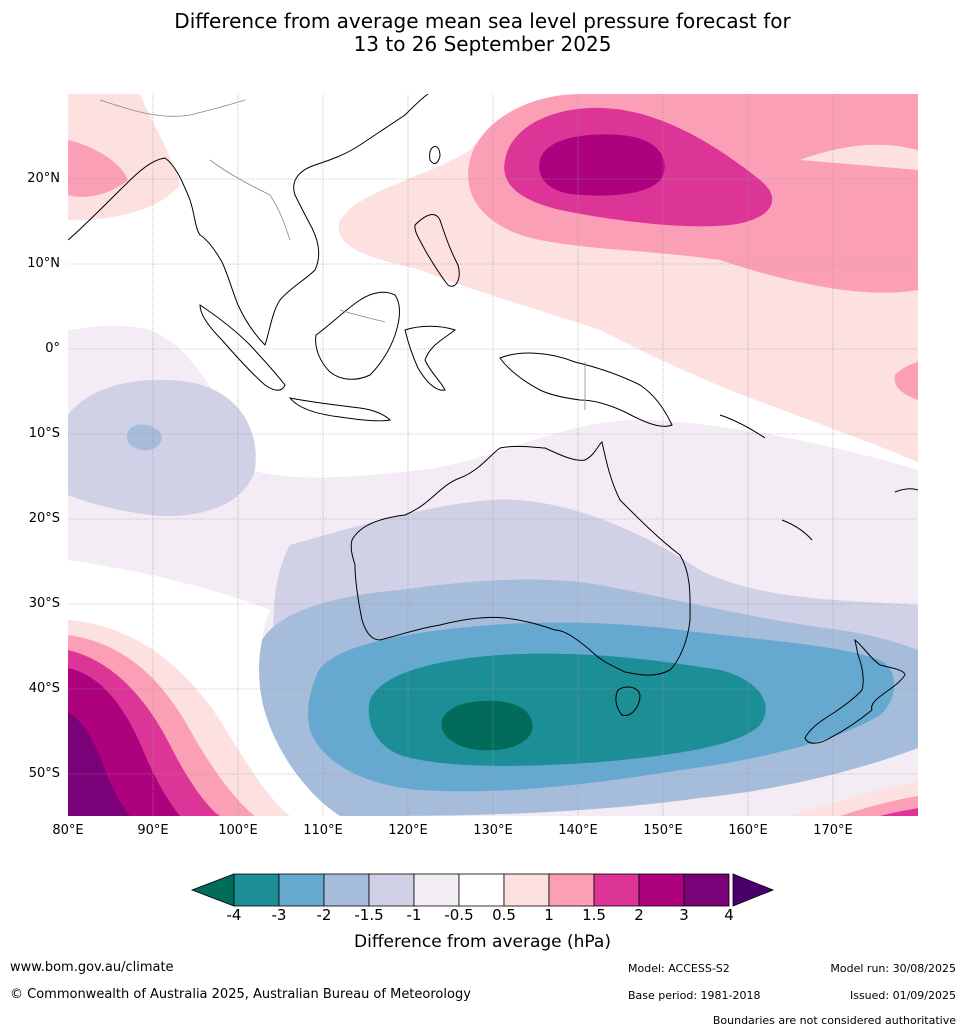 The width and height of the screenshot is (965, 1035). What do you see at coordinates (694, 995) in the screenshot?
I see `base-period-text: Base period: 1981-2018` at bounding box center [694, 995].